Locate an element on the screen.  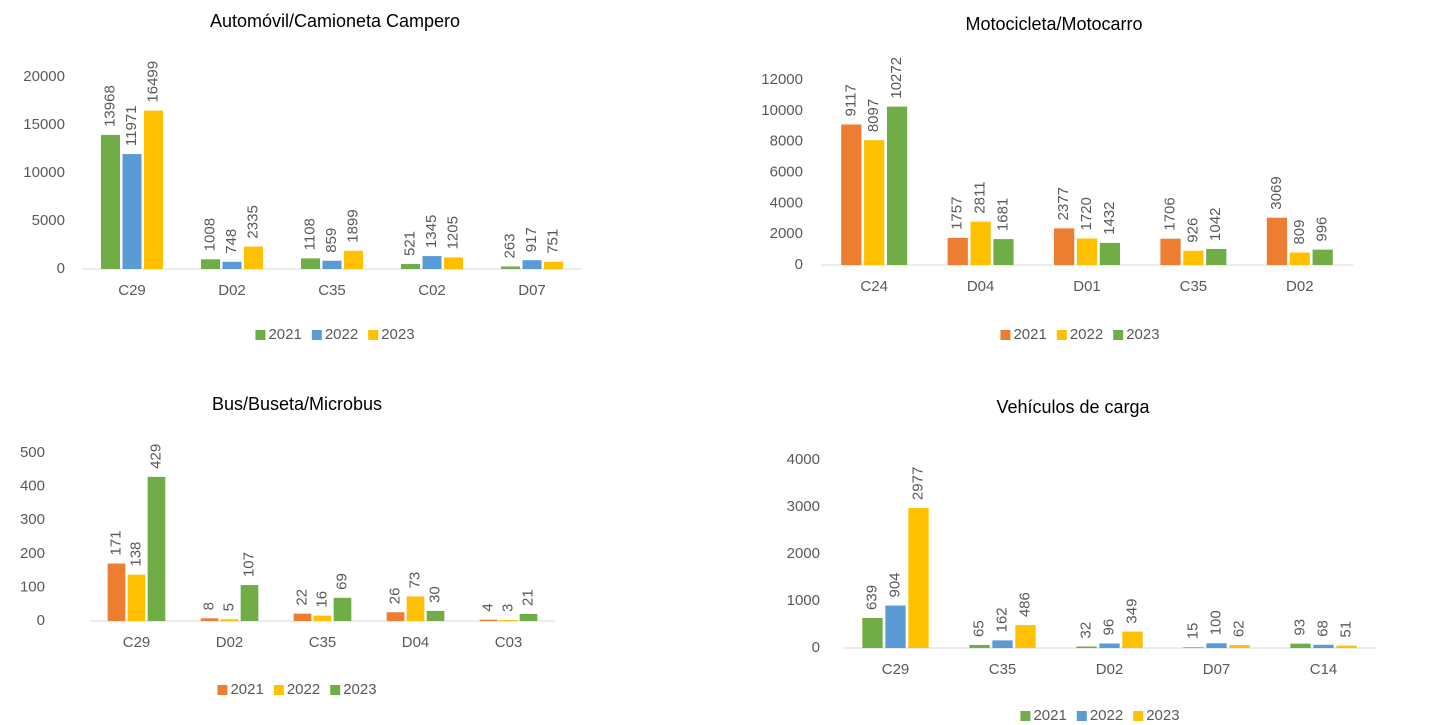
chart-title: Vehículos de carga is located at coordinates (1073, 407).